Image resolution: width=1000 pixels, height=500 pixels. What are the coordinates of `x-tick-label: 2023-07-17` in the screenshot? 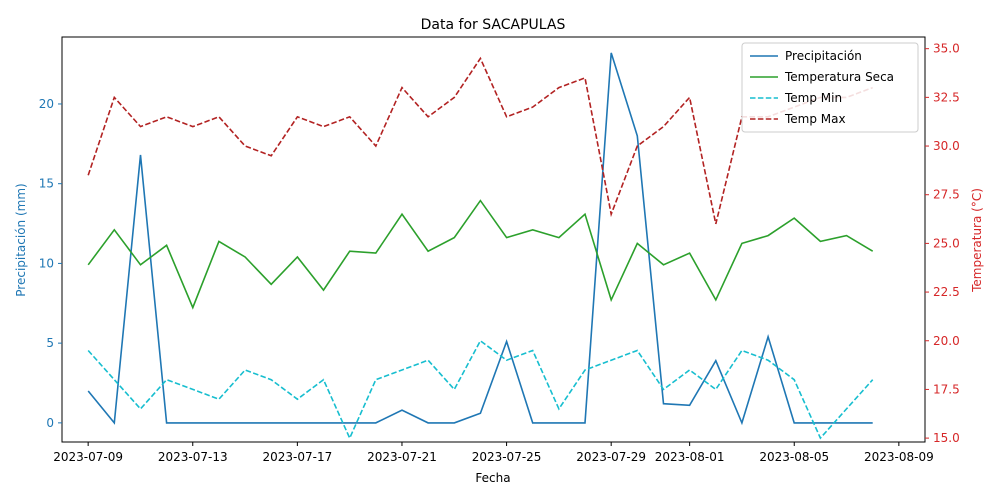 It's located at (297, 457).